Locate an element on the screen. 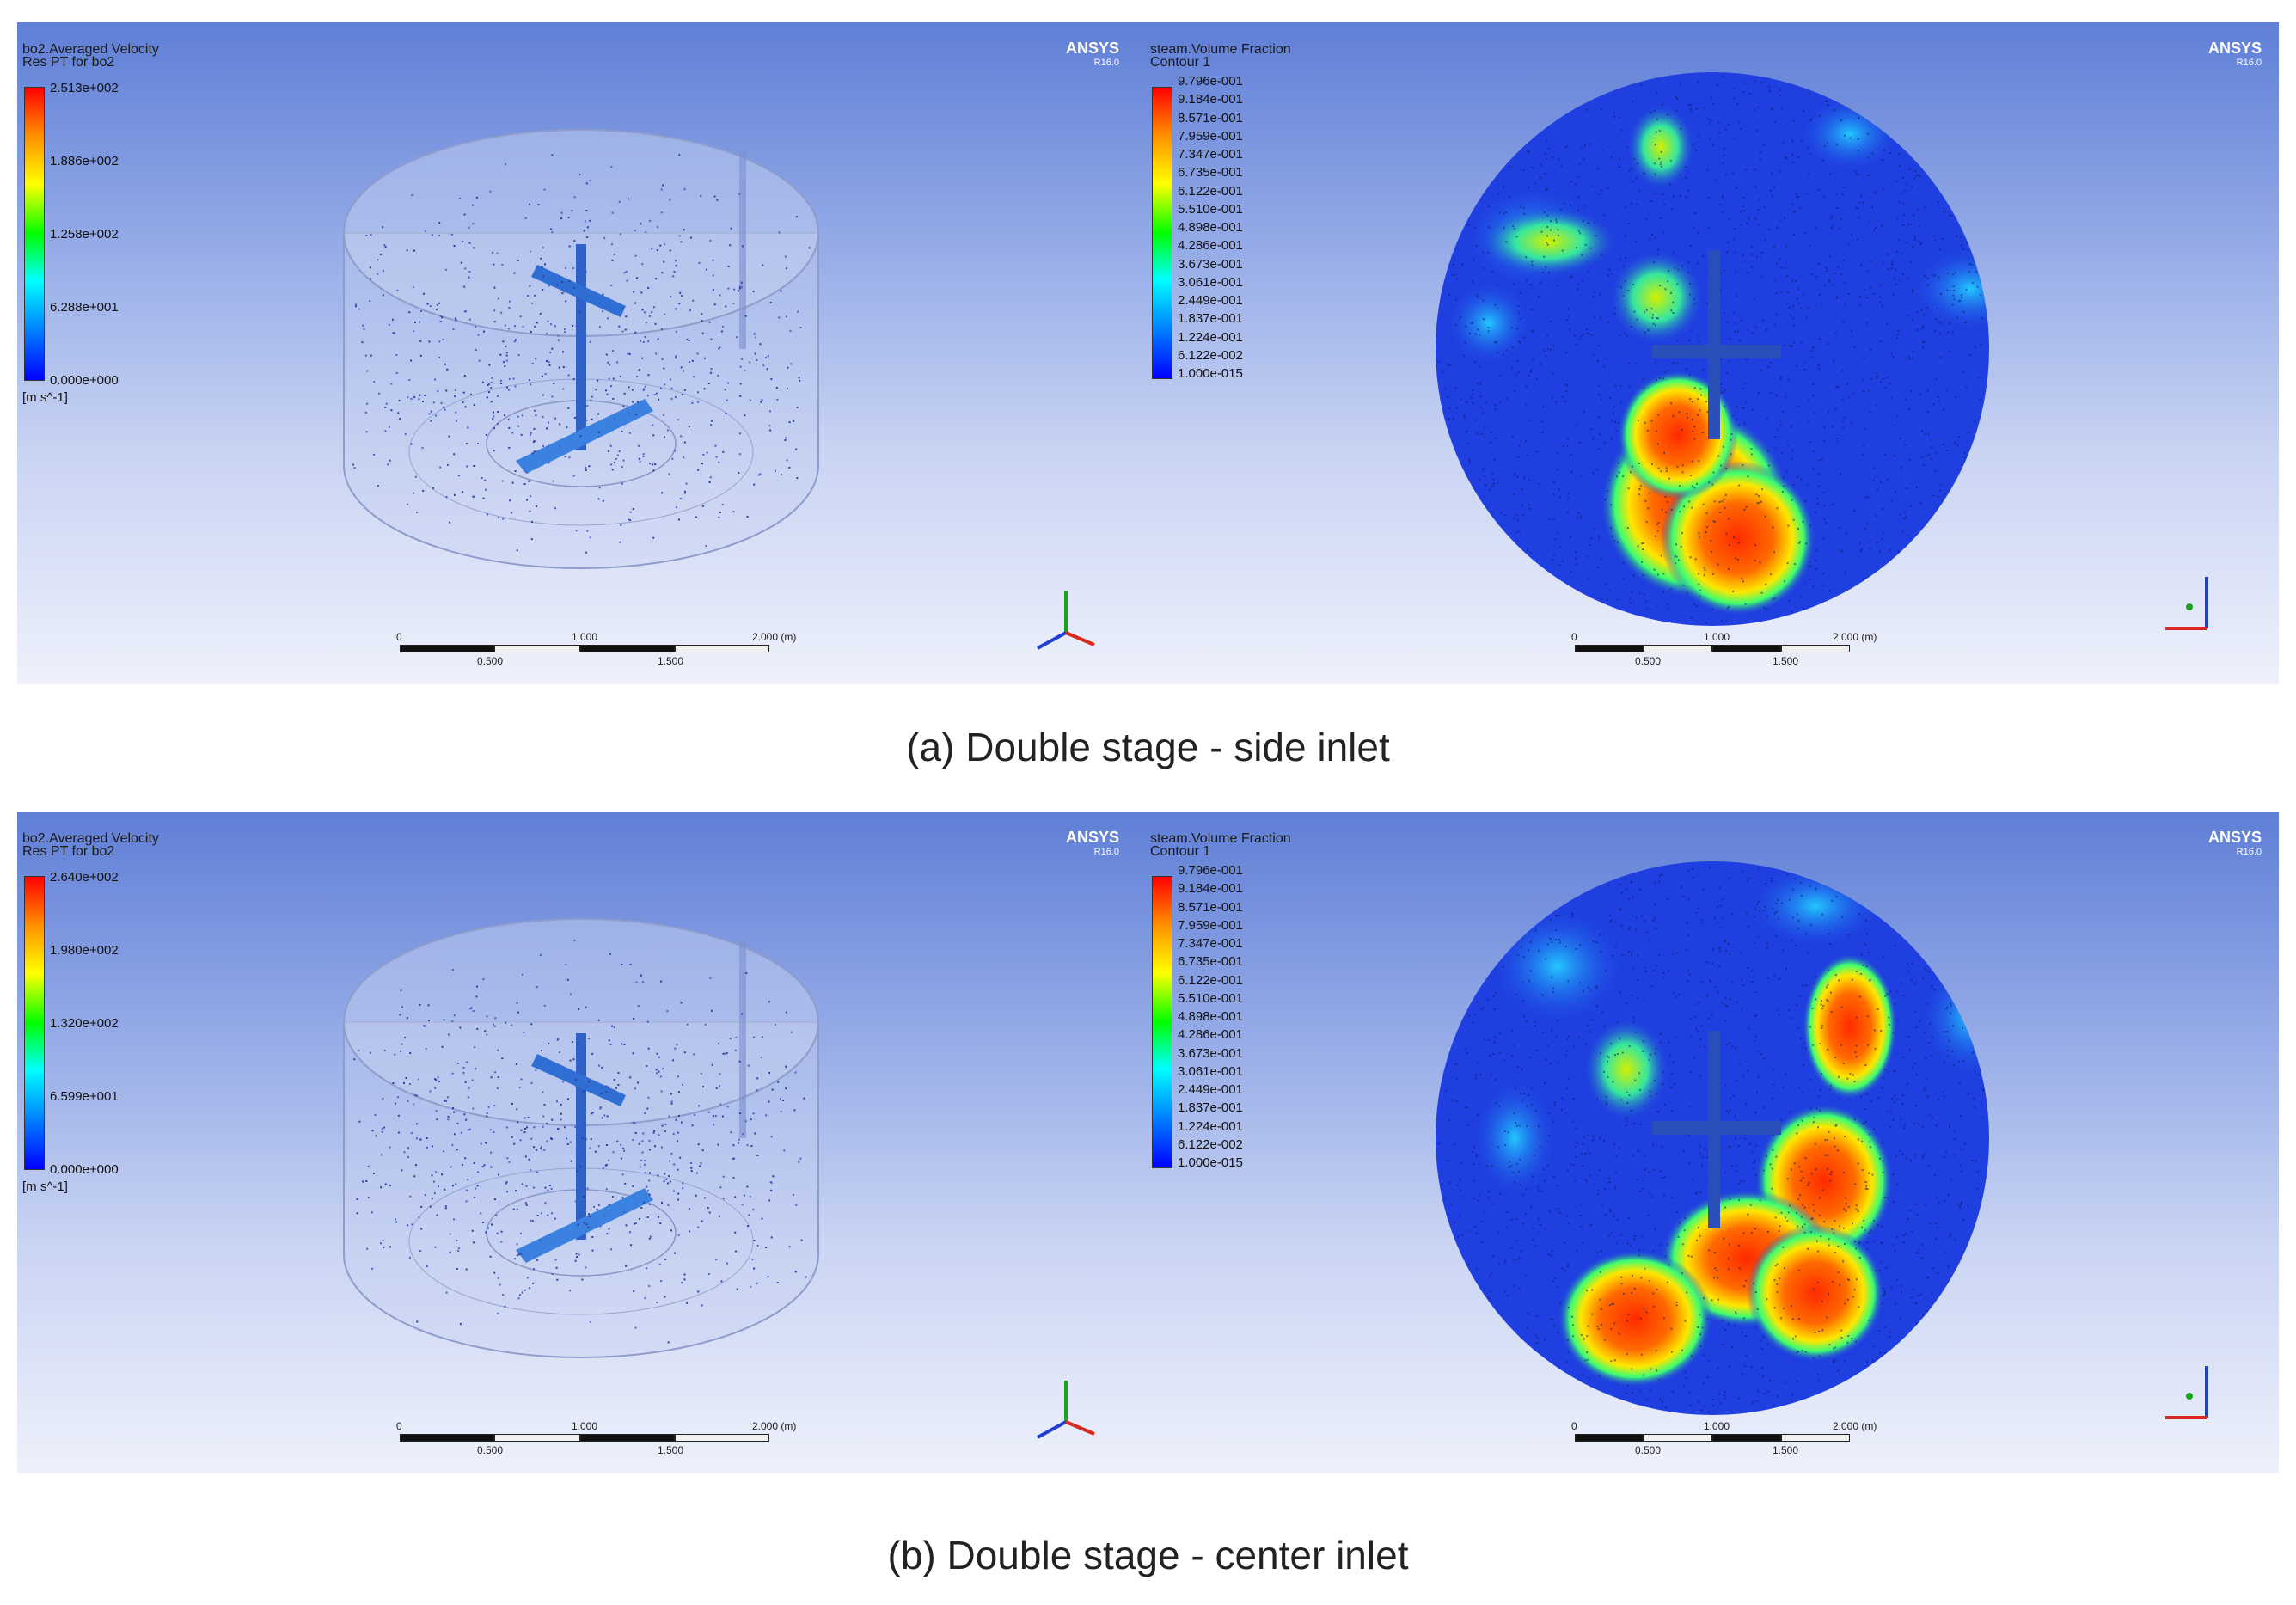 The image size is (2296, 1605). tick-label: 6.288e+001 is located at coordinates (84, 307).